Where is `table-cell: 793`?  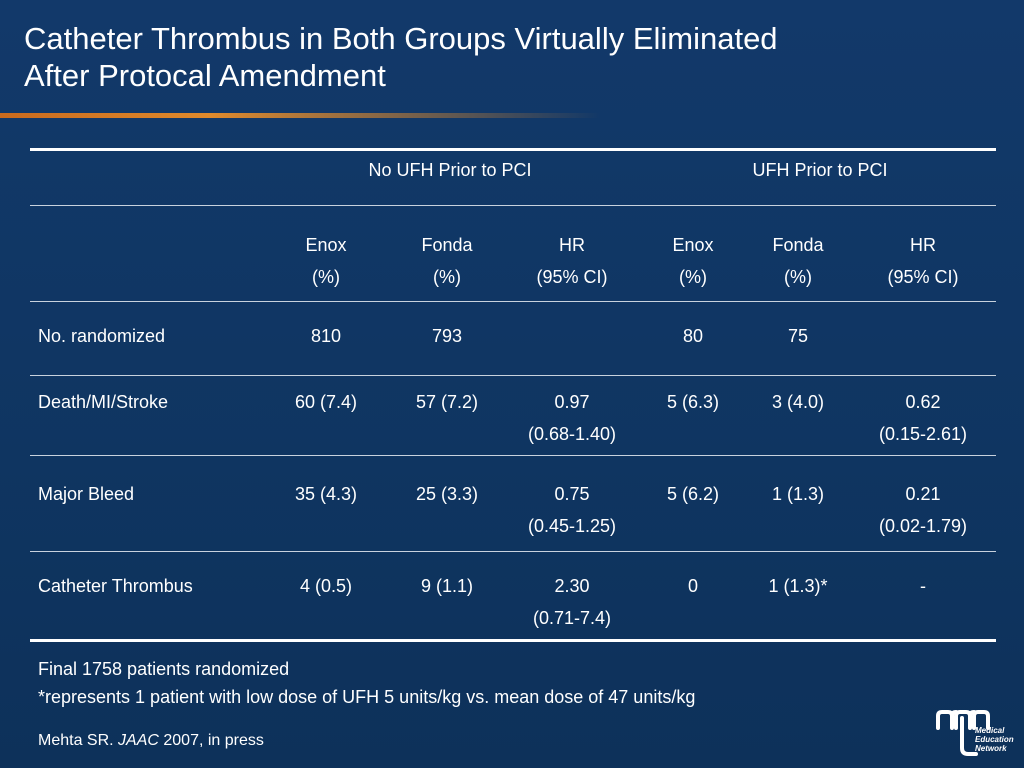 table-cell: 793 is located at coordinates (447, 336).